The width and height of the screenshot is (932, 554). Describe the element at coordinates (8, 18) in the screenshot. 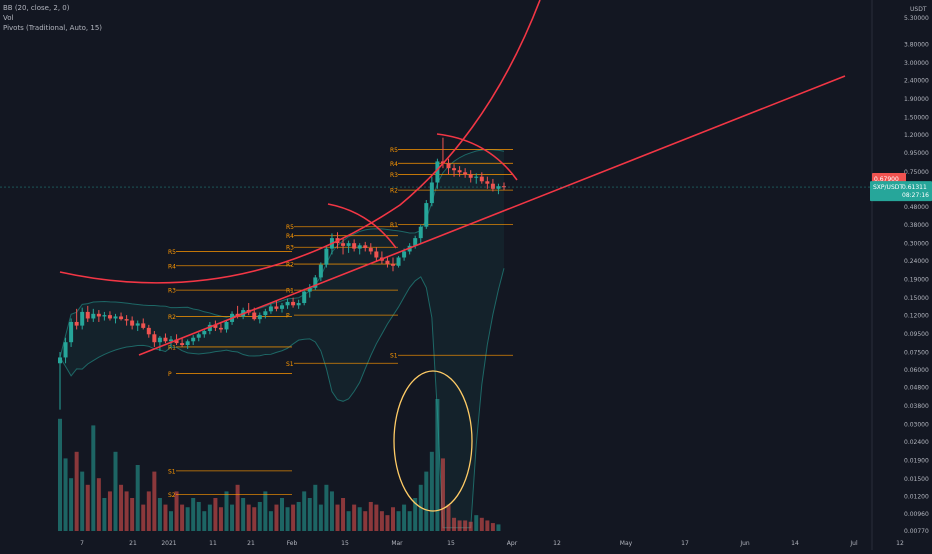

I see `legend-vol: Vol` at that location.